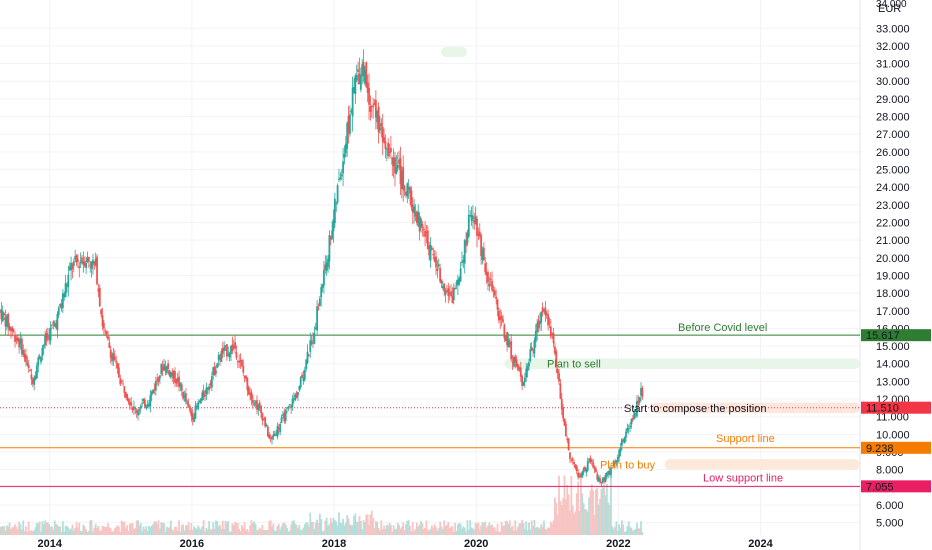 This screenshot has height=550, width=932. Describe the element at coordinates (893, 435) in the screenshot. I see `y-tick-label: 10.000` at that location.